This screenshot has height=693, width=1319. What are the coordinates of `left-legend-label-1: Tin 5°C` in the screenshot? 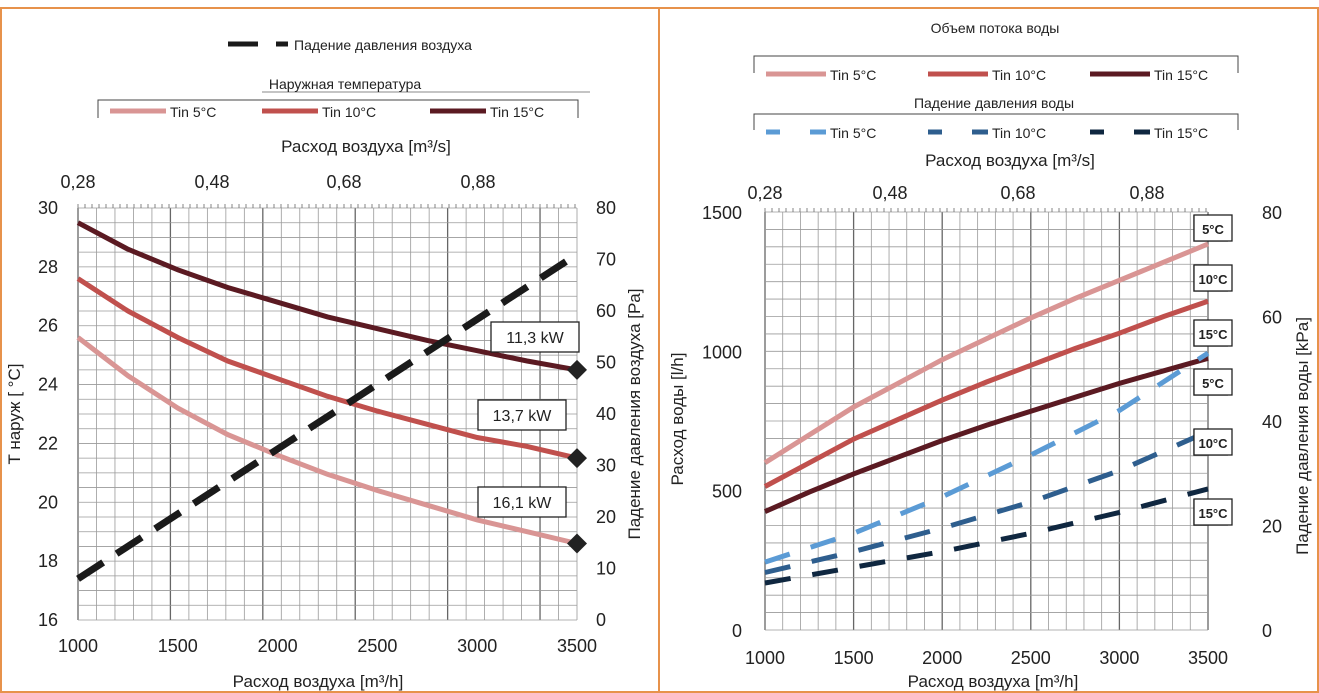 It's located at (193, 112).